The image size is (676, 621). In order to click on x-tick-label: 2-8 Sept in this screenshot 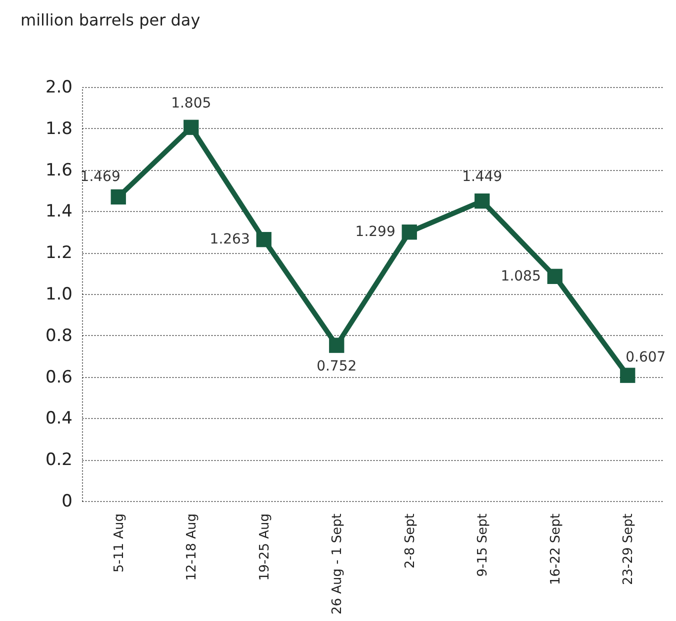, I will do `click(410, 541)`.